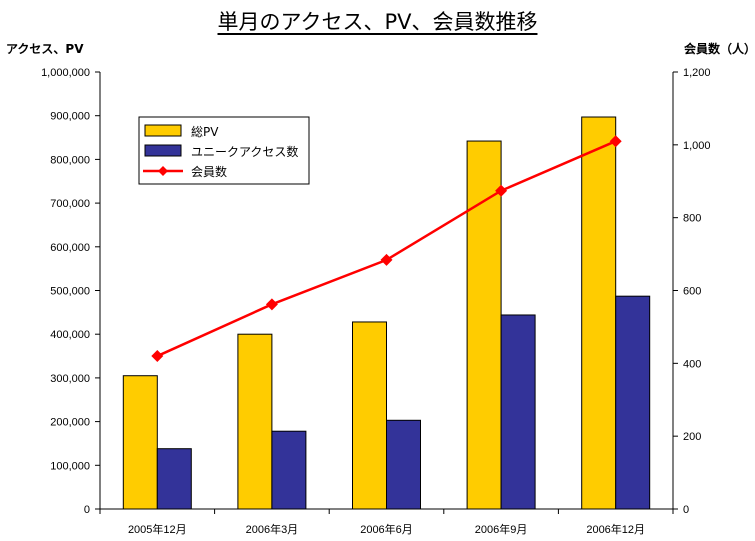  What do you see at coordinates (70, 204) in the screenshot?
I see `left-tick-label: 700,000` at bounding box center [70, 204].